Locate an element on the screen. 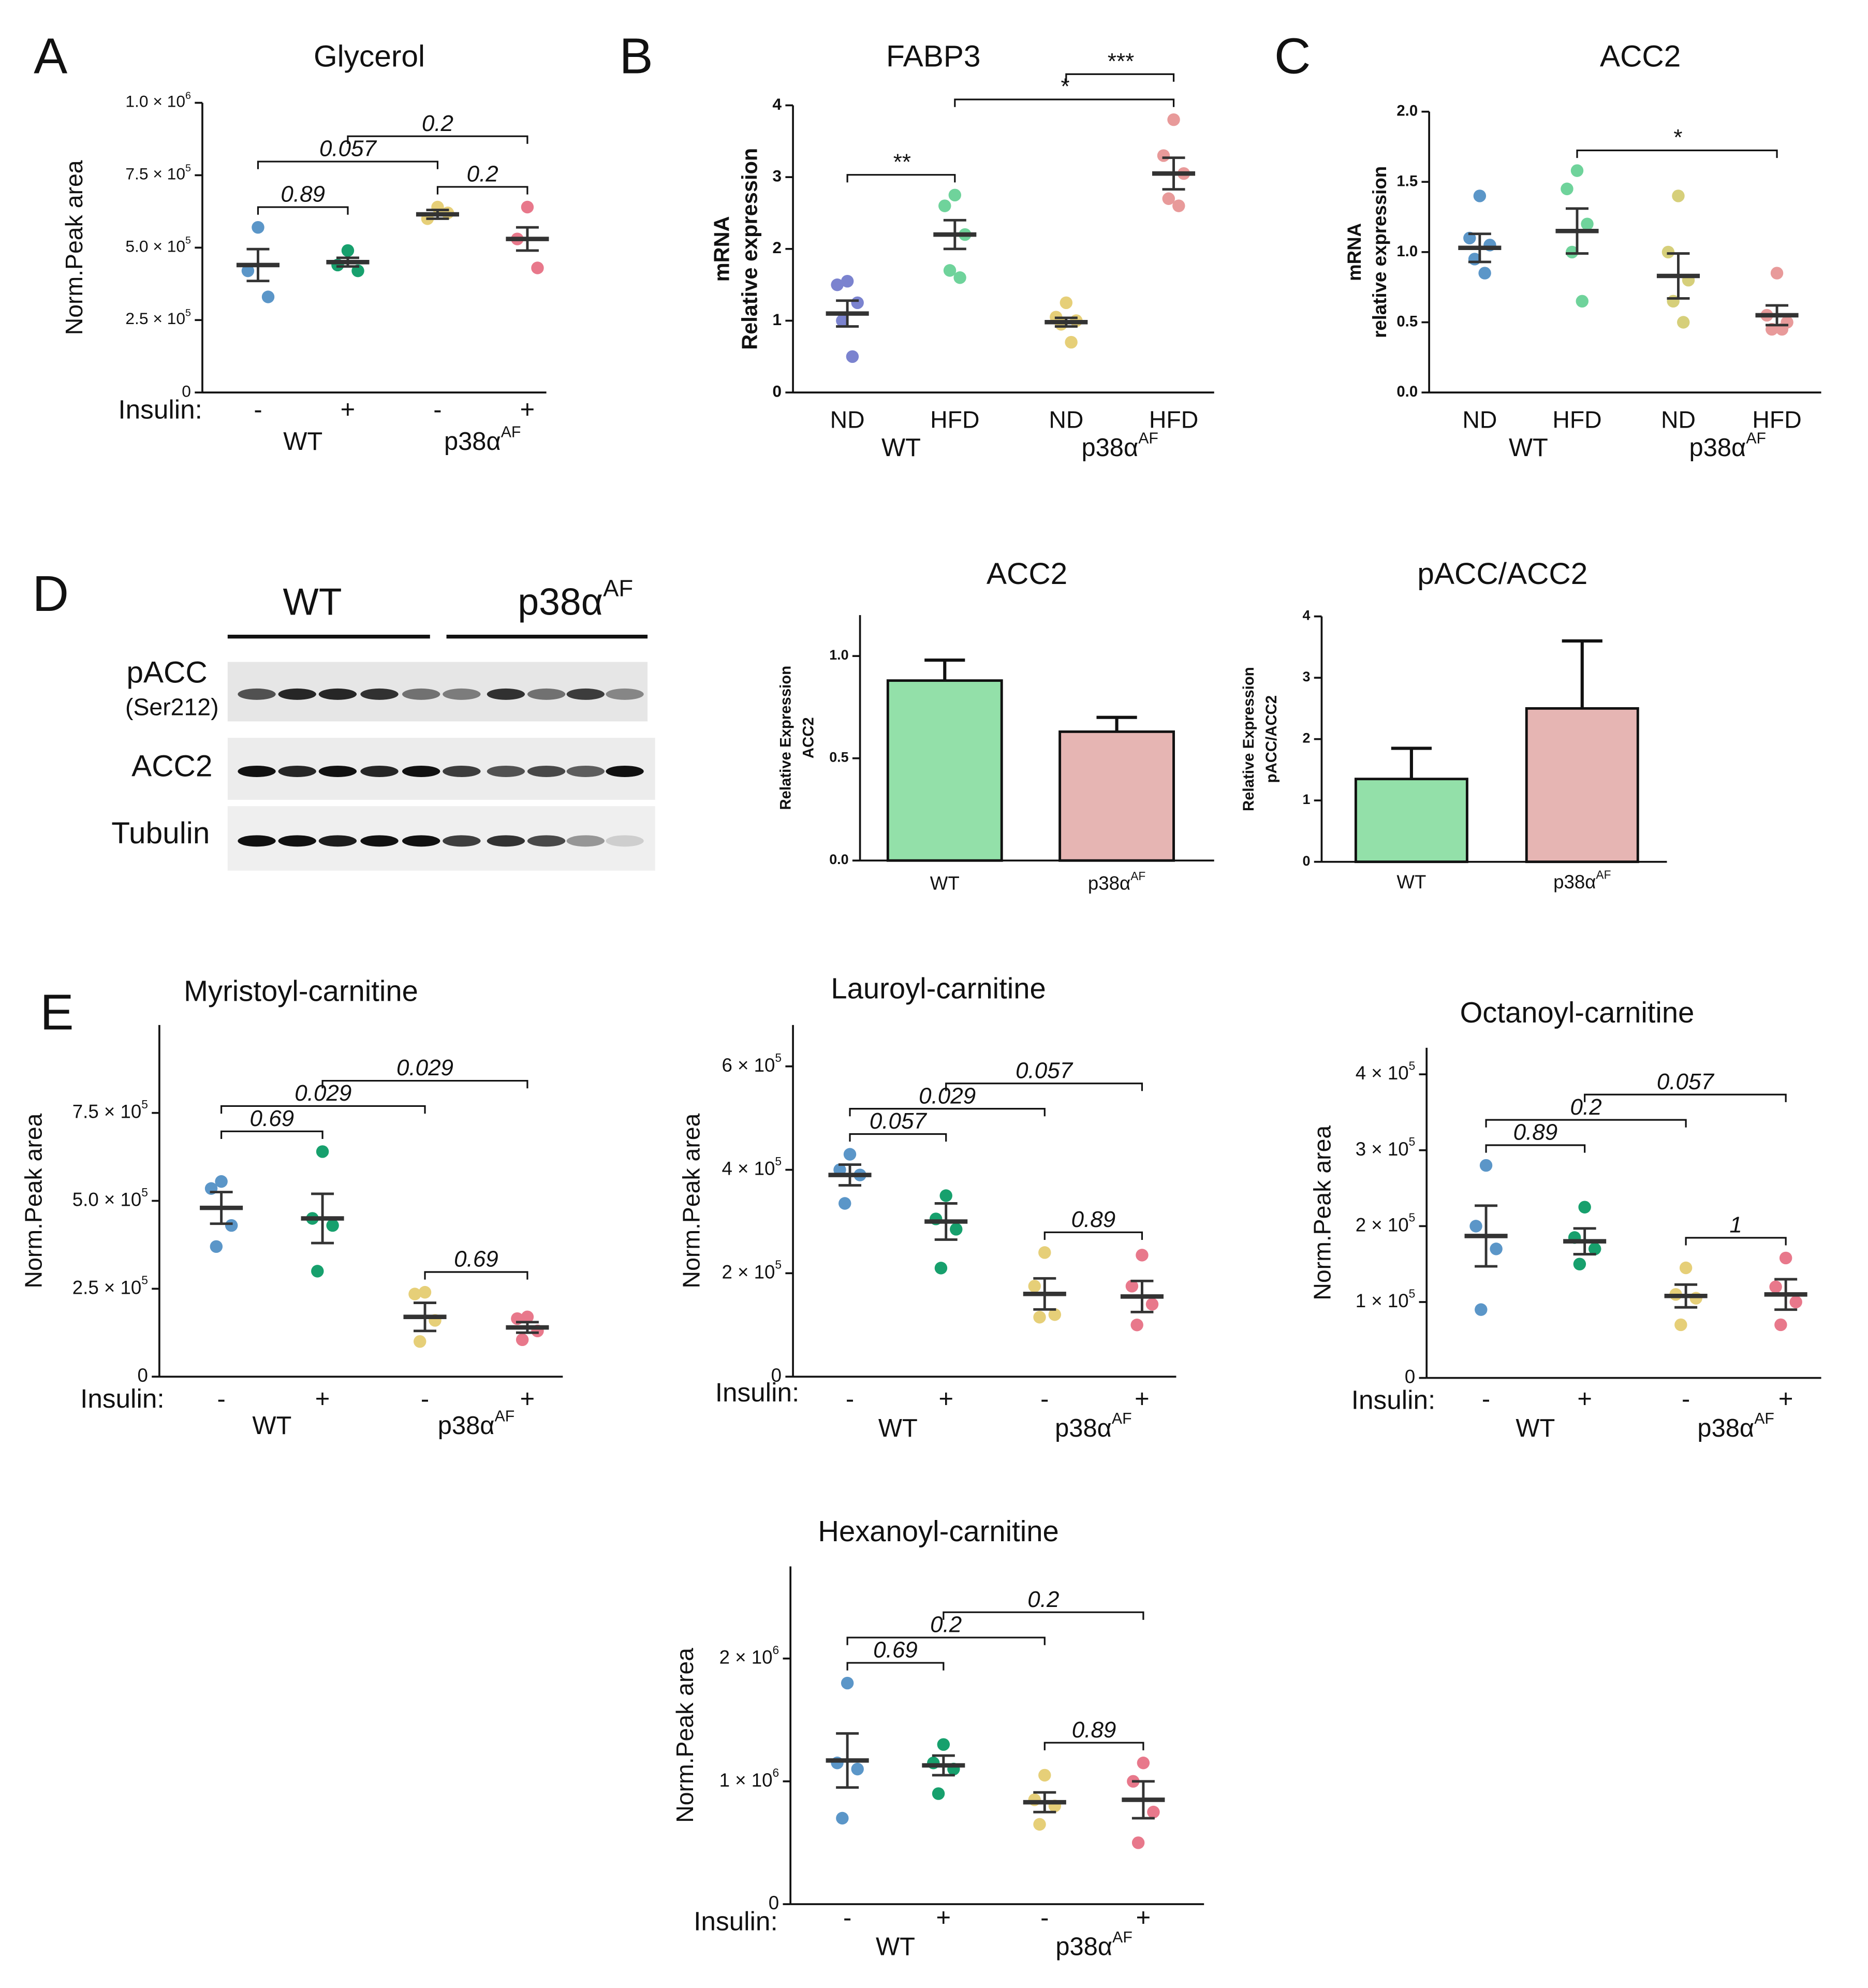 This screenshot has width=1868, height=1988. blot-group-label: WT is located at coordinates (313, 602).